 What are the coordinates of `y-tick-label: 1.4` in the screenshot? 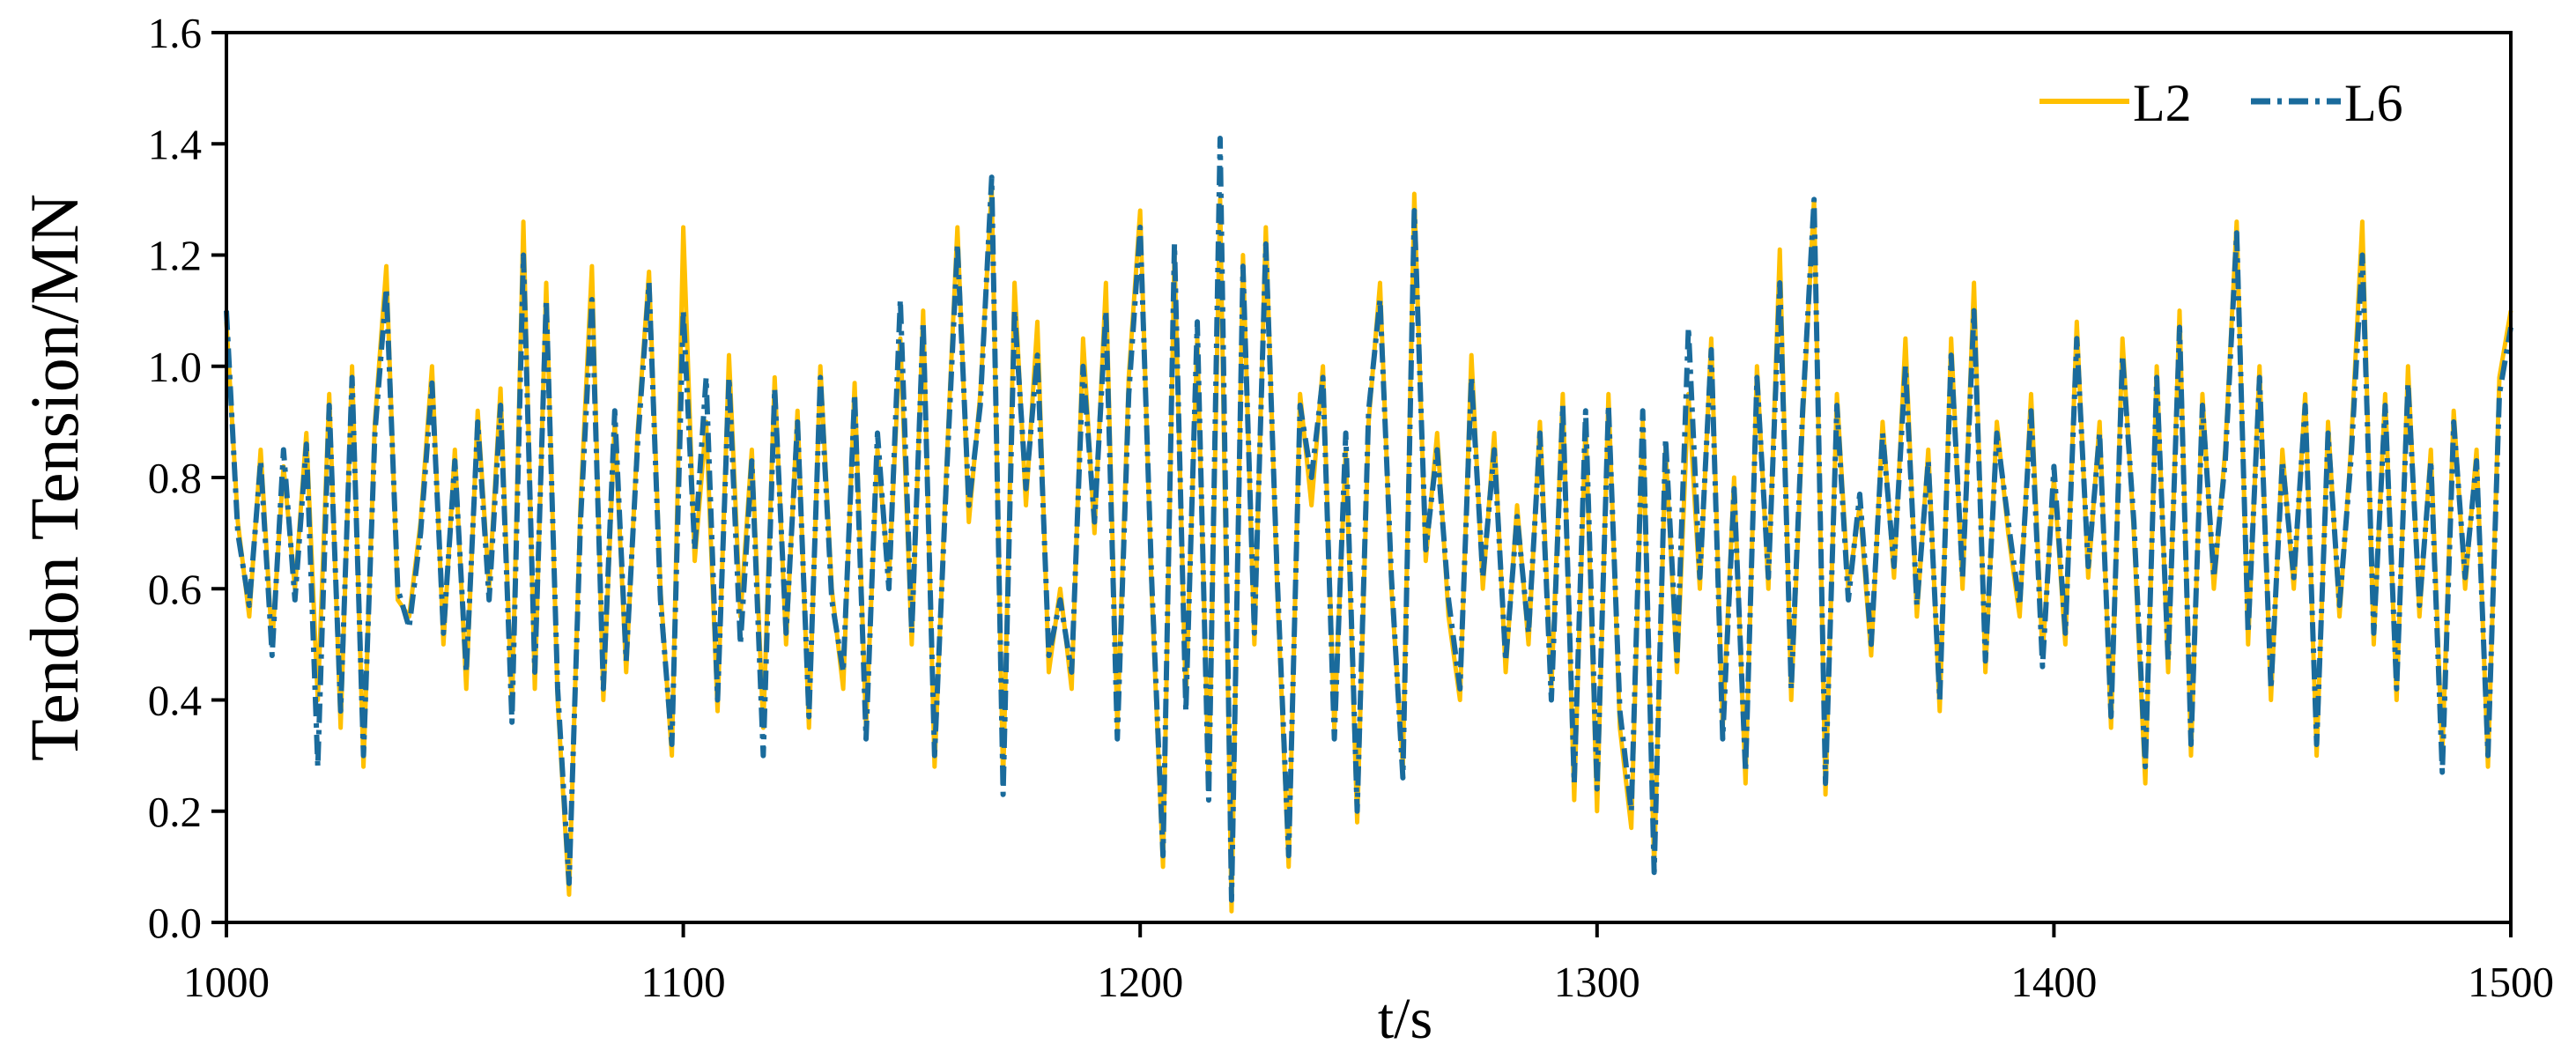 It's located at (175, 144).